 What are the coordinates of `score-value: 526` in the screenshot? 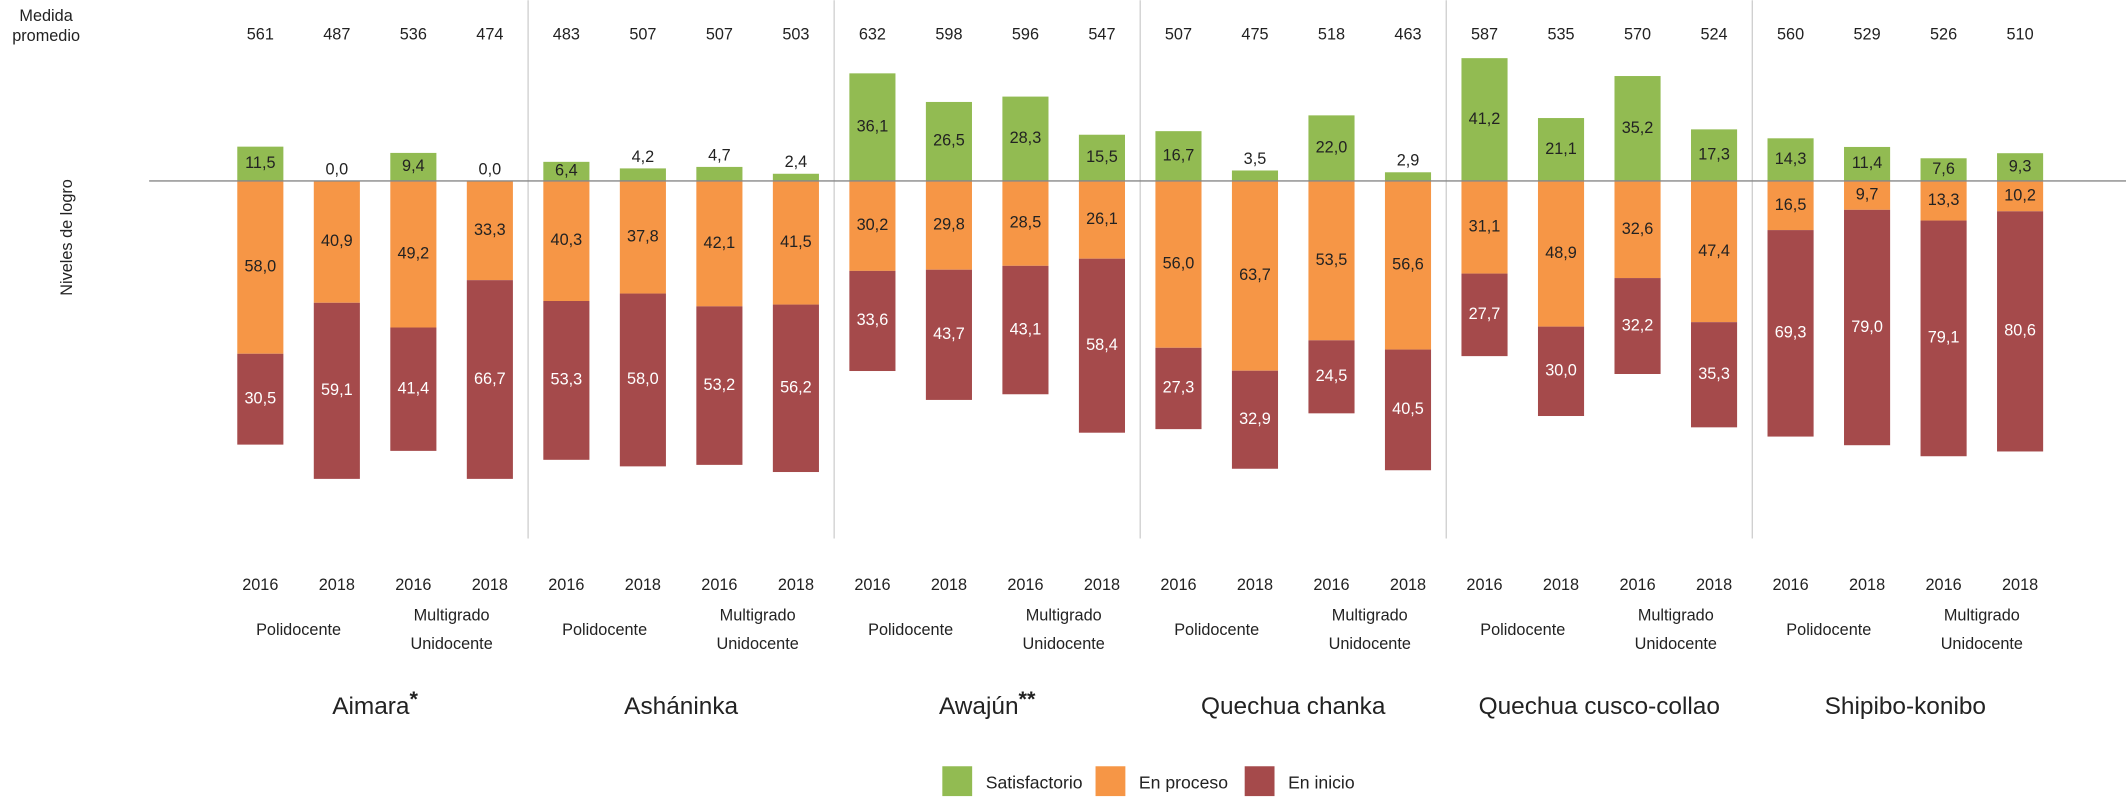 It's located at (1943, 35).